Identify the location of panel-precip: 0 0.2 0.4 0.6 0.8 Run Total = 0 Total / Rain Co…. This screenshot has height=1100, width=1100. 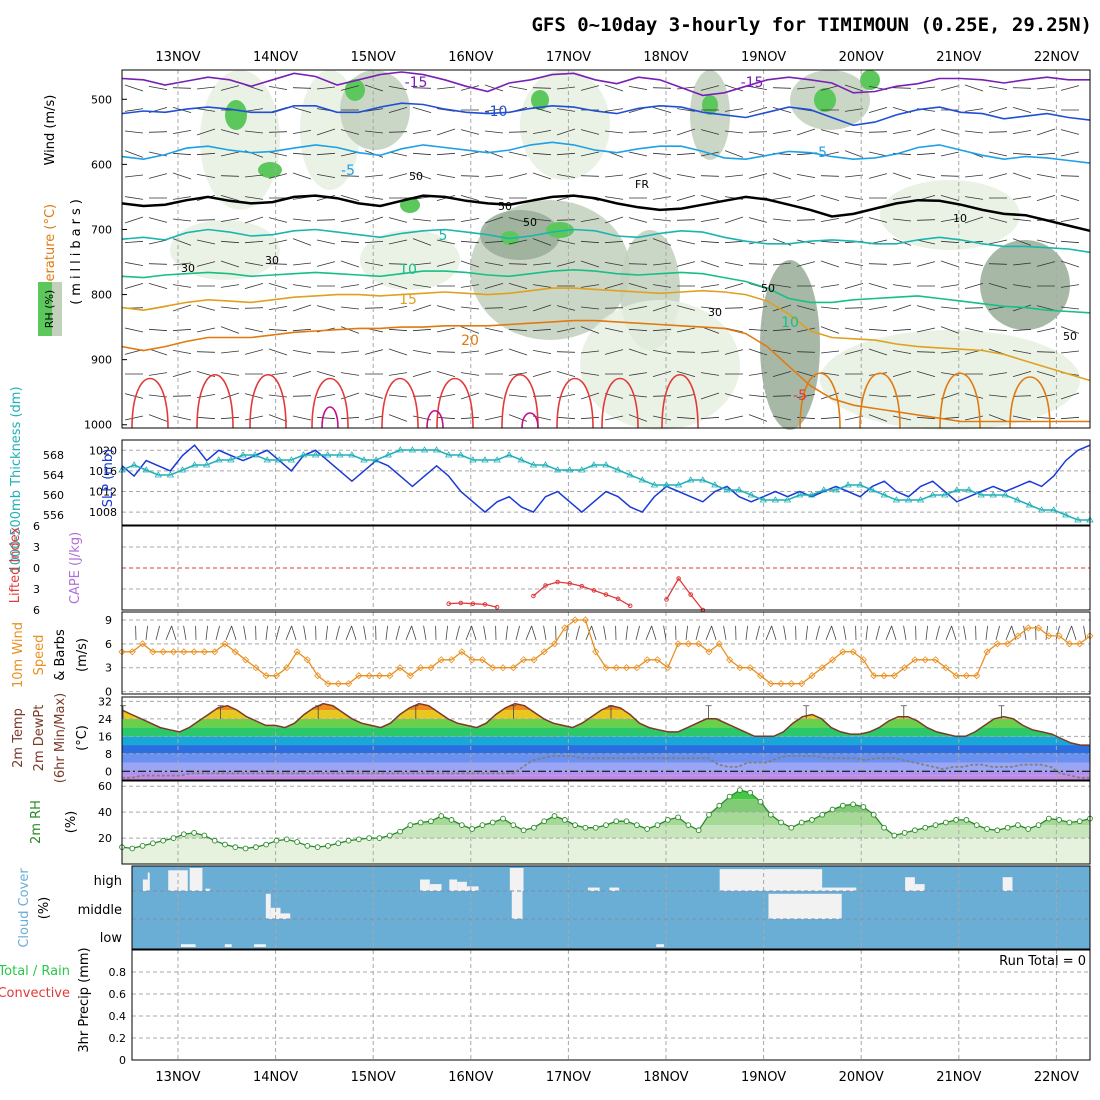
(545, 1007).